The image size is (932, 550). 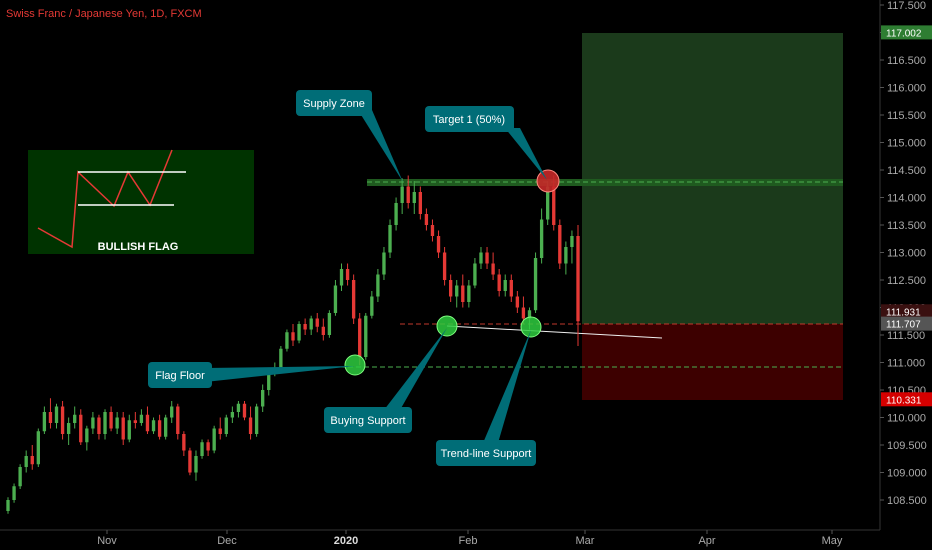 What do you see at coordinates (227, 541) in the screenshot?
I see `x-tick-label: Dec` at bounding box center [227, 541].